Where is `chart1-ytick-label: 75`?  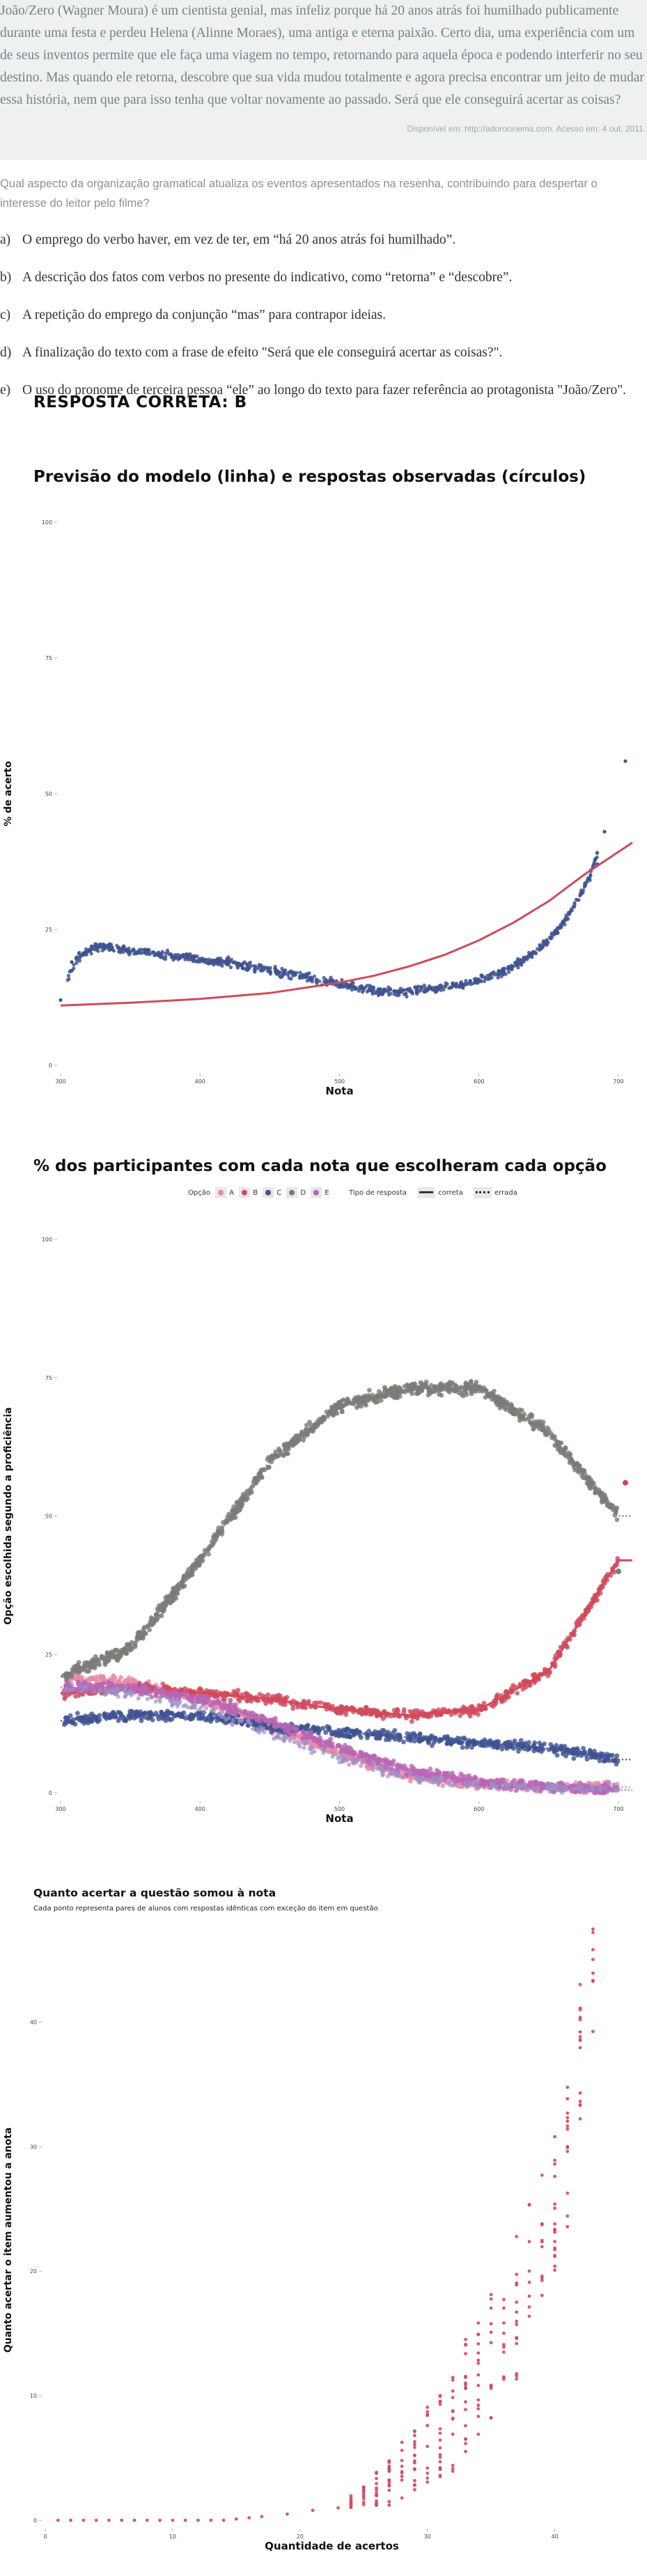 chart1-ytick-label: 75 is located at coordinates (48, 658).